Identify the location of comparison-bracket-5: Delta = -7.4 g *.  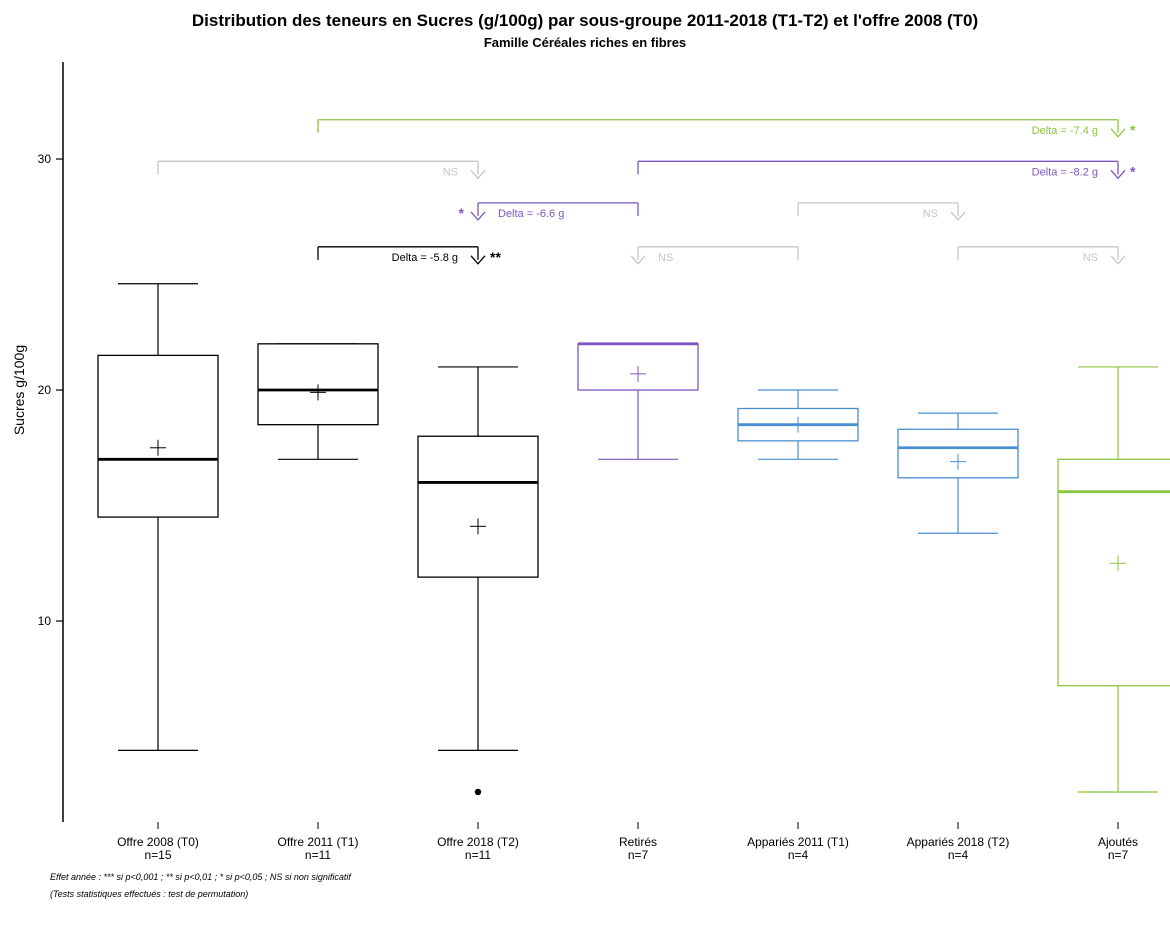
(726, 128).